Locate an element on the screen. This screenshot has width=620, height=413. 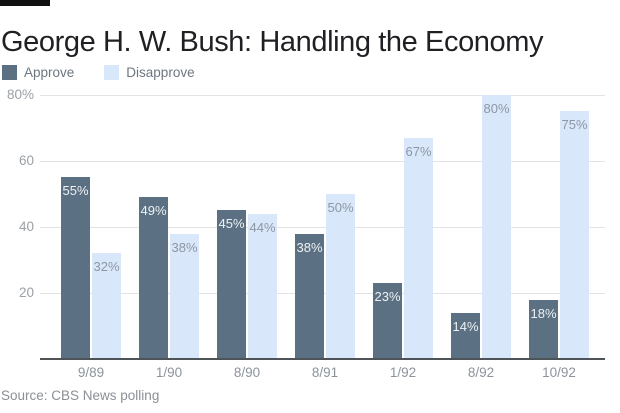
disapprove-value-label: 32% is located at coordinates (106, 266).